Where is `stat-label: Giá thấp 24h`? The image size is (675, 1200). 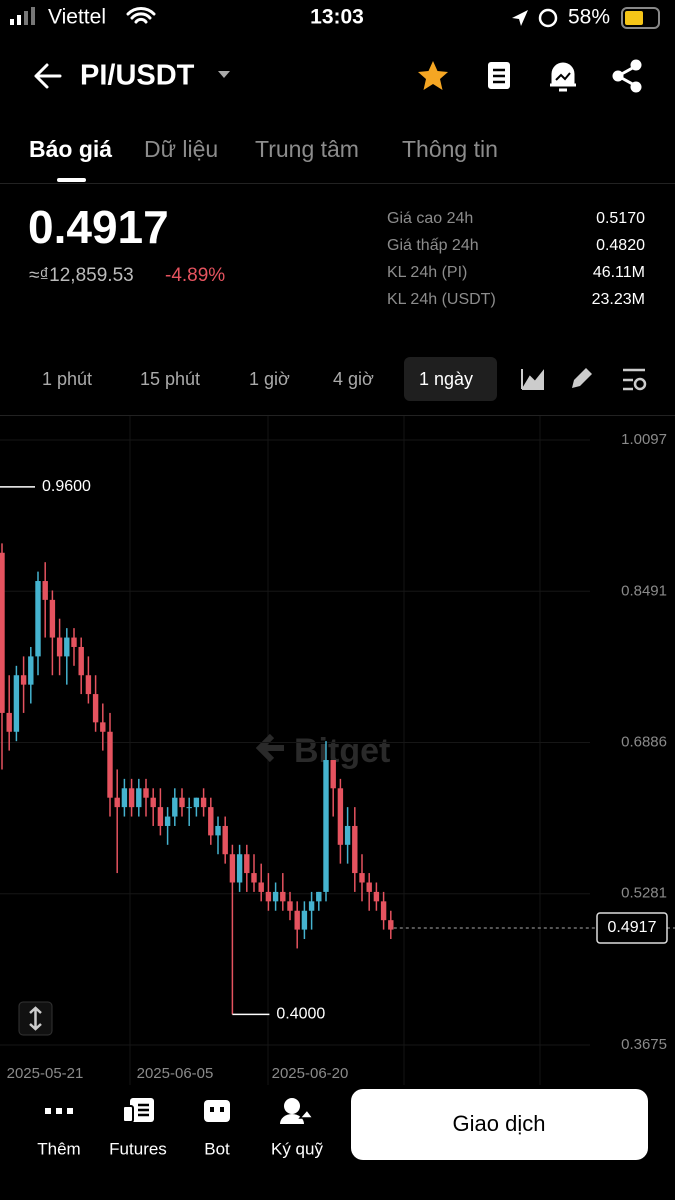 stat-label: Giá thấp 24h is located at coordinates (433, 245).